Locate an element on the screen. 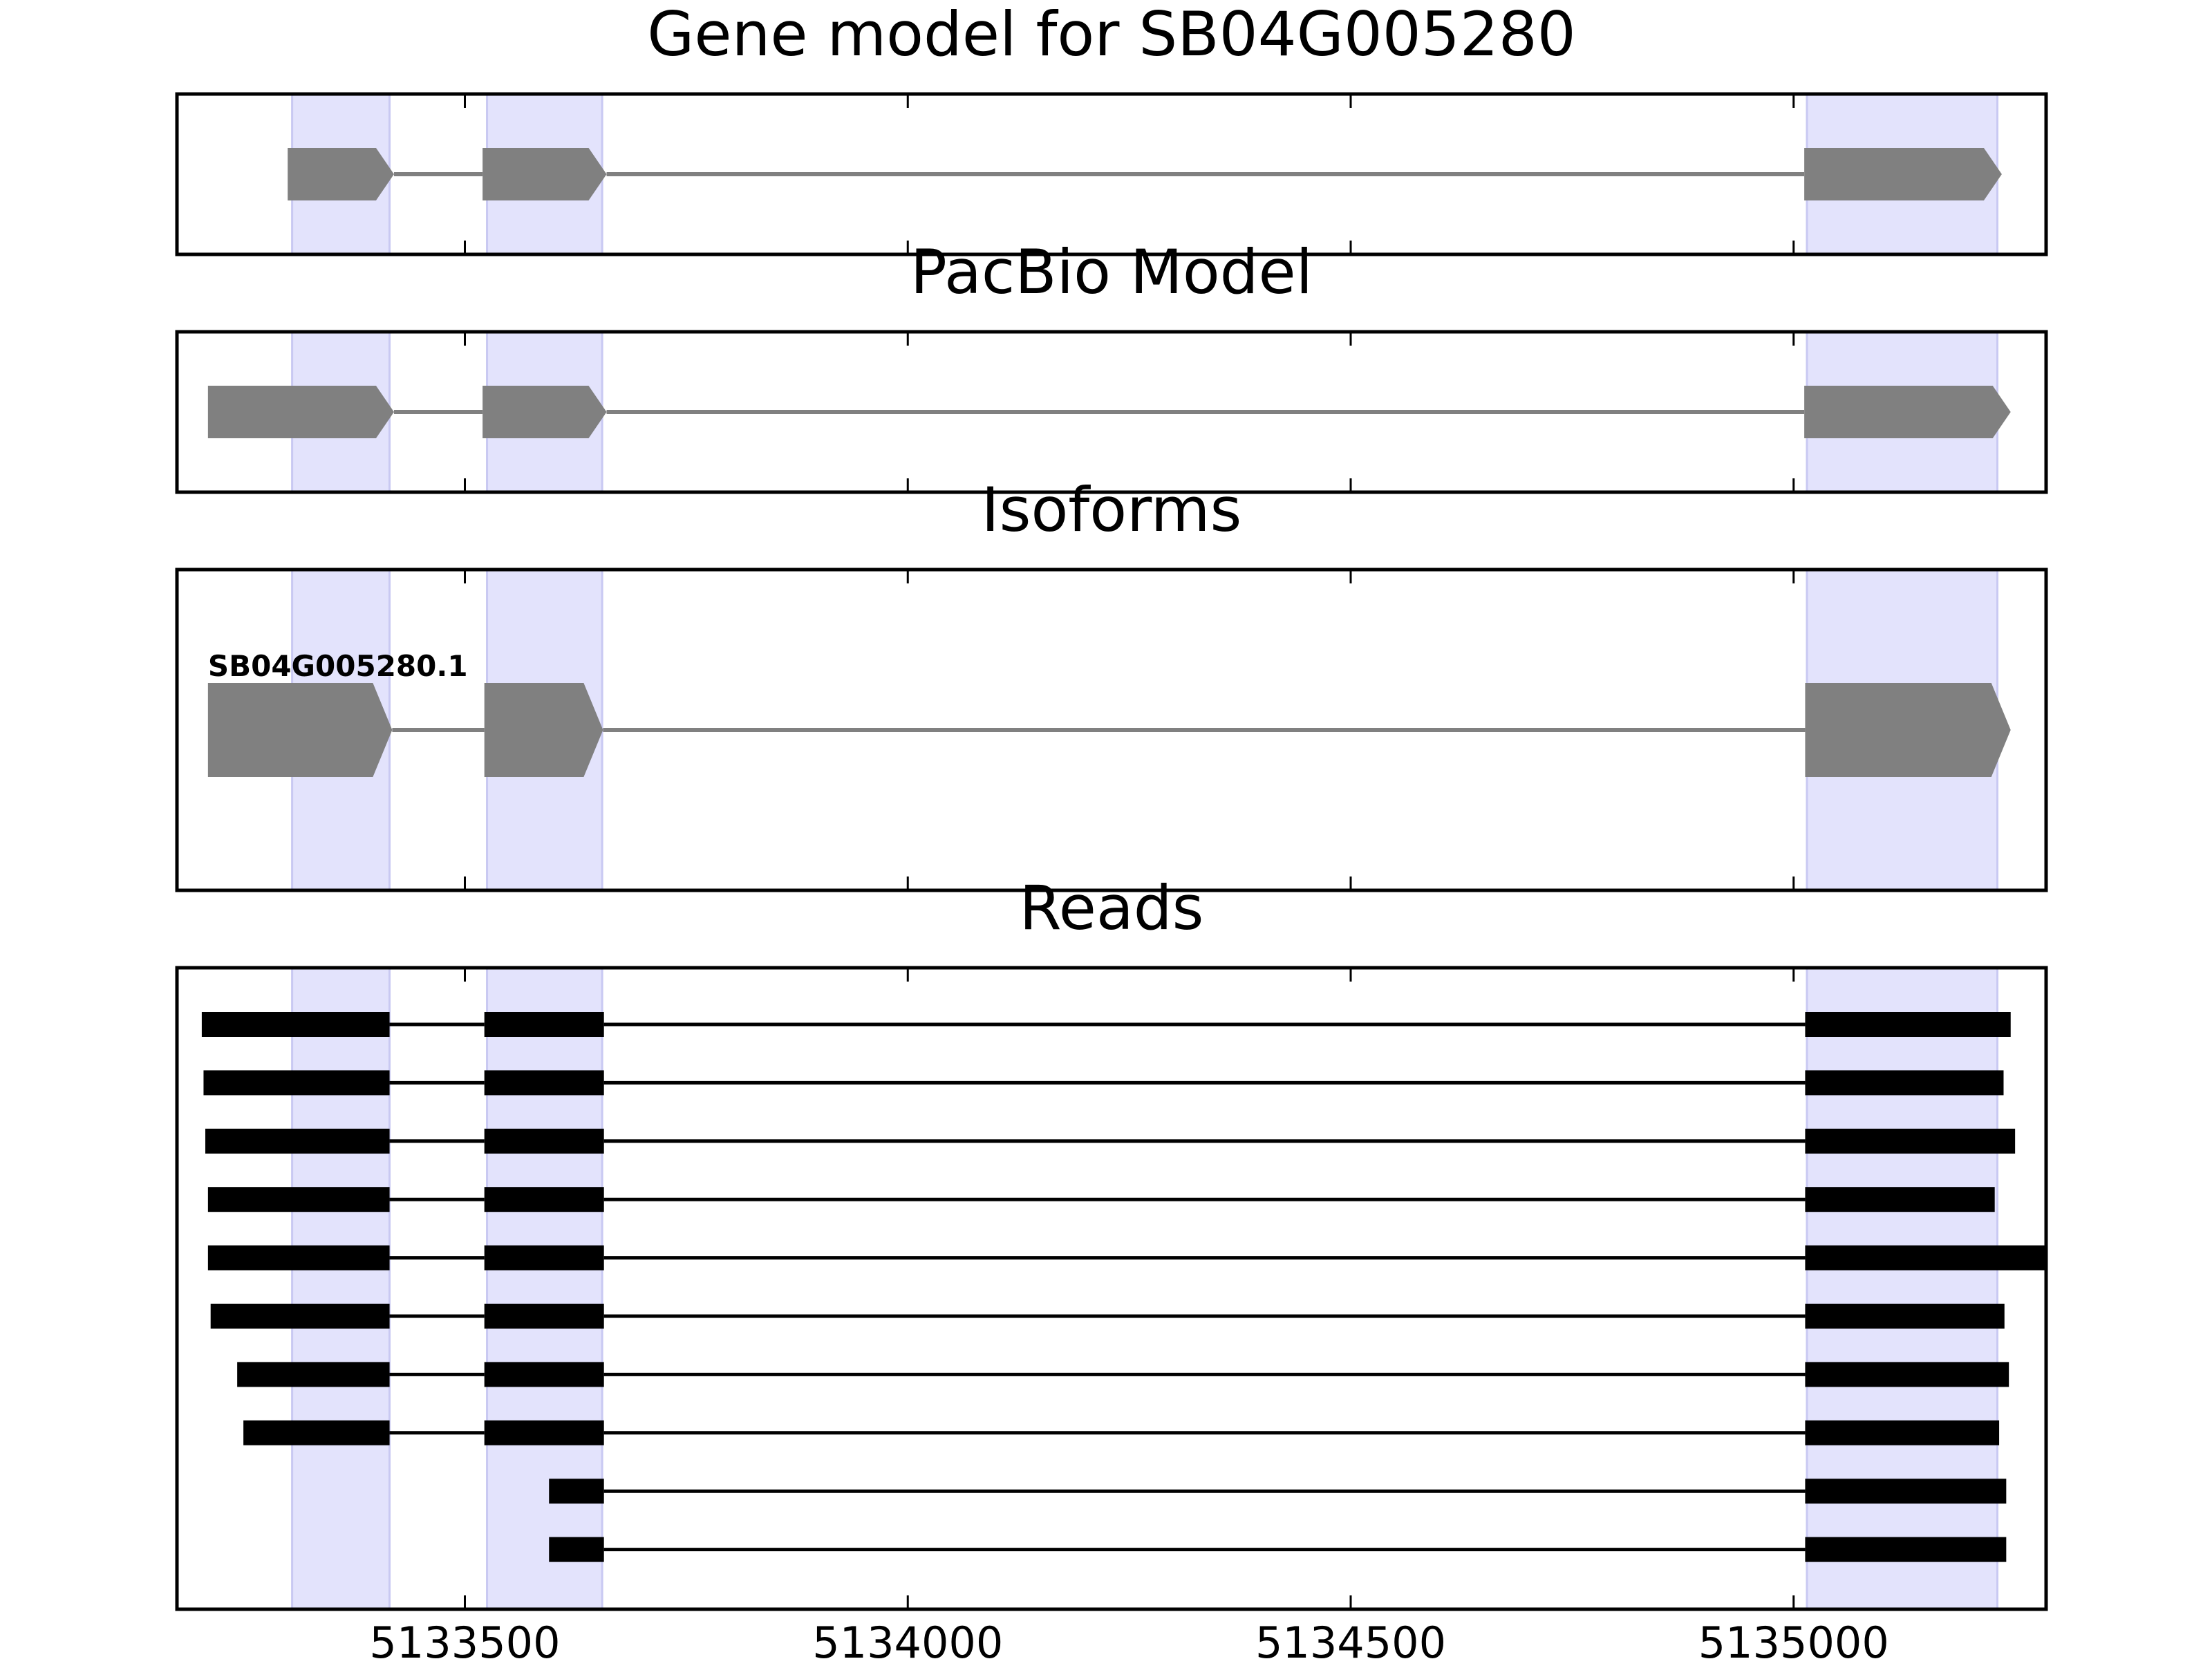 The width and height of the screenshot is (2212, 1659). x-tick-label: 5134500 is located at coordinates (1351, 1638).